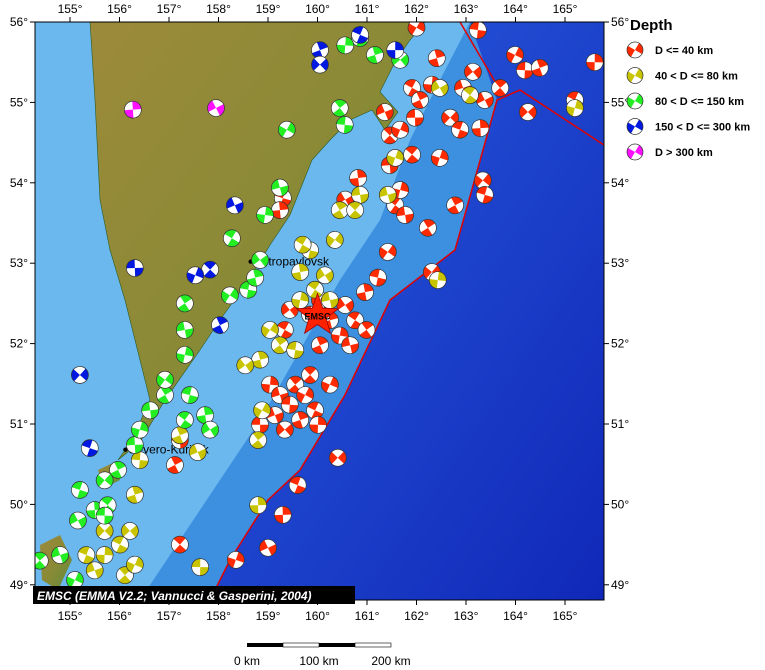 The width and height of the screenshot is (765, 670). I want to click on scale-label-100: 100 km, so click(318, 659).